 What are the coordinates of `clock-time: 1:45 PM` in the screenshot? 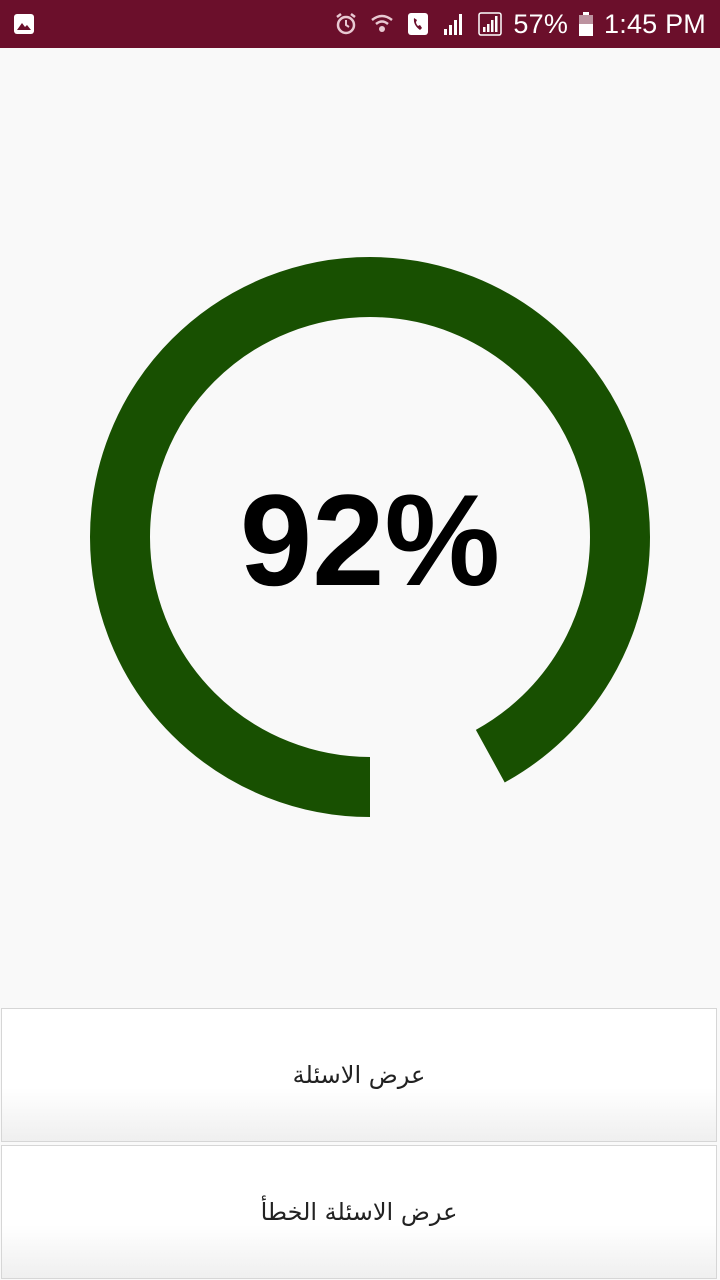 It's located at (655, 23).